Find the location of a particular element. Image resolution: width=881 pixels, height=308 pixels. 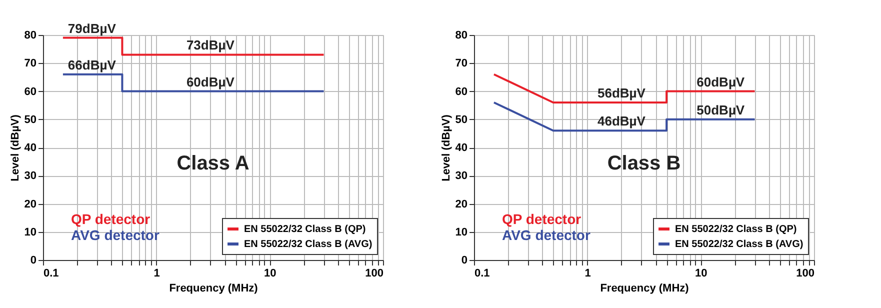

text: Class A is located at coordinates (213, 163).